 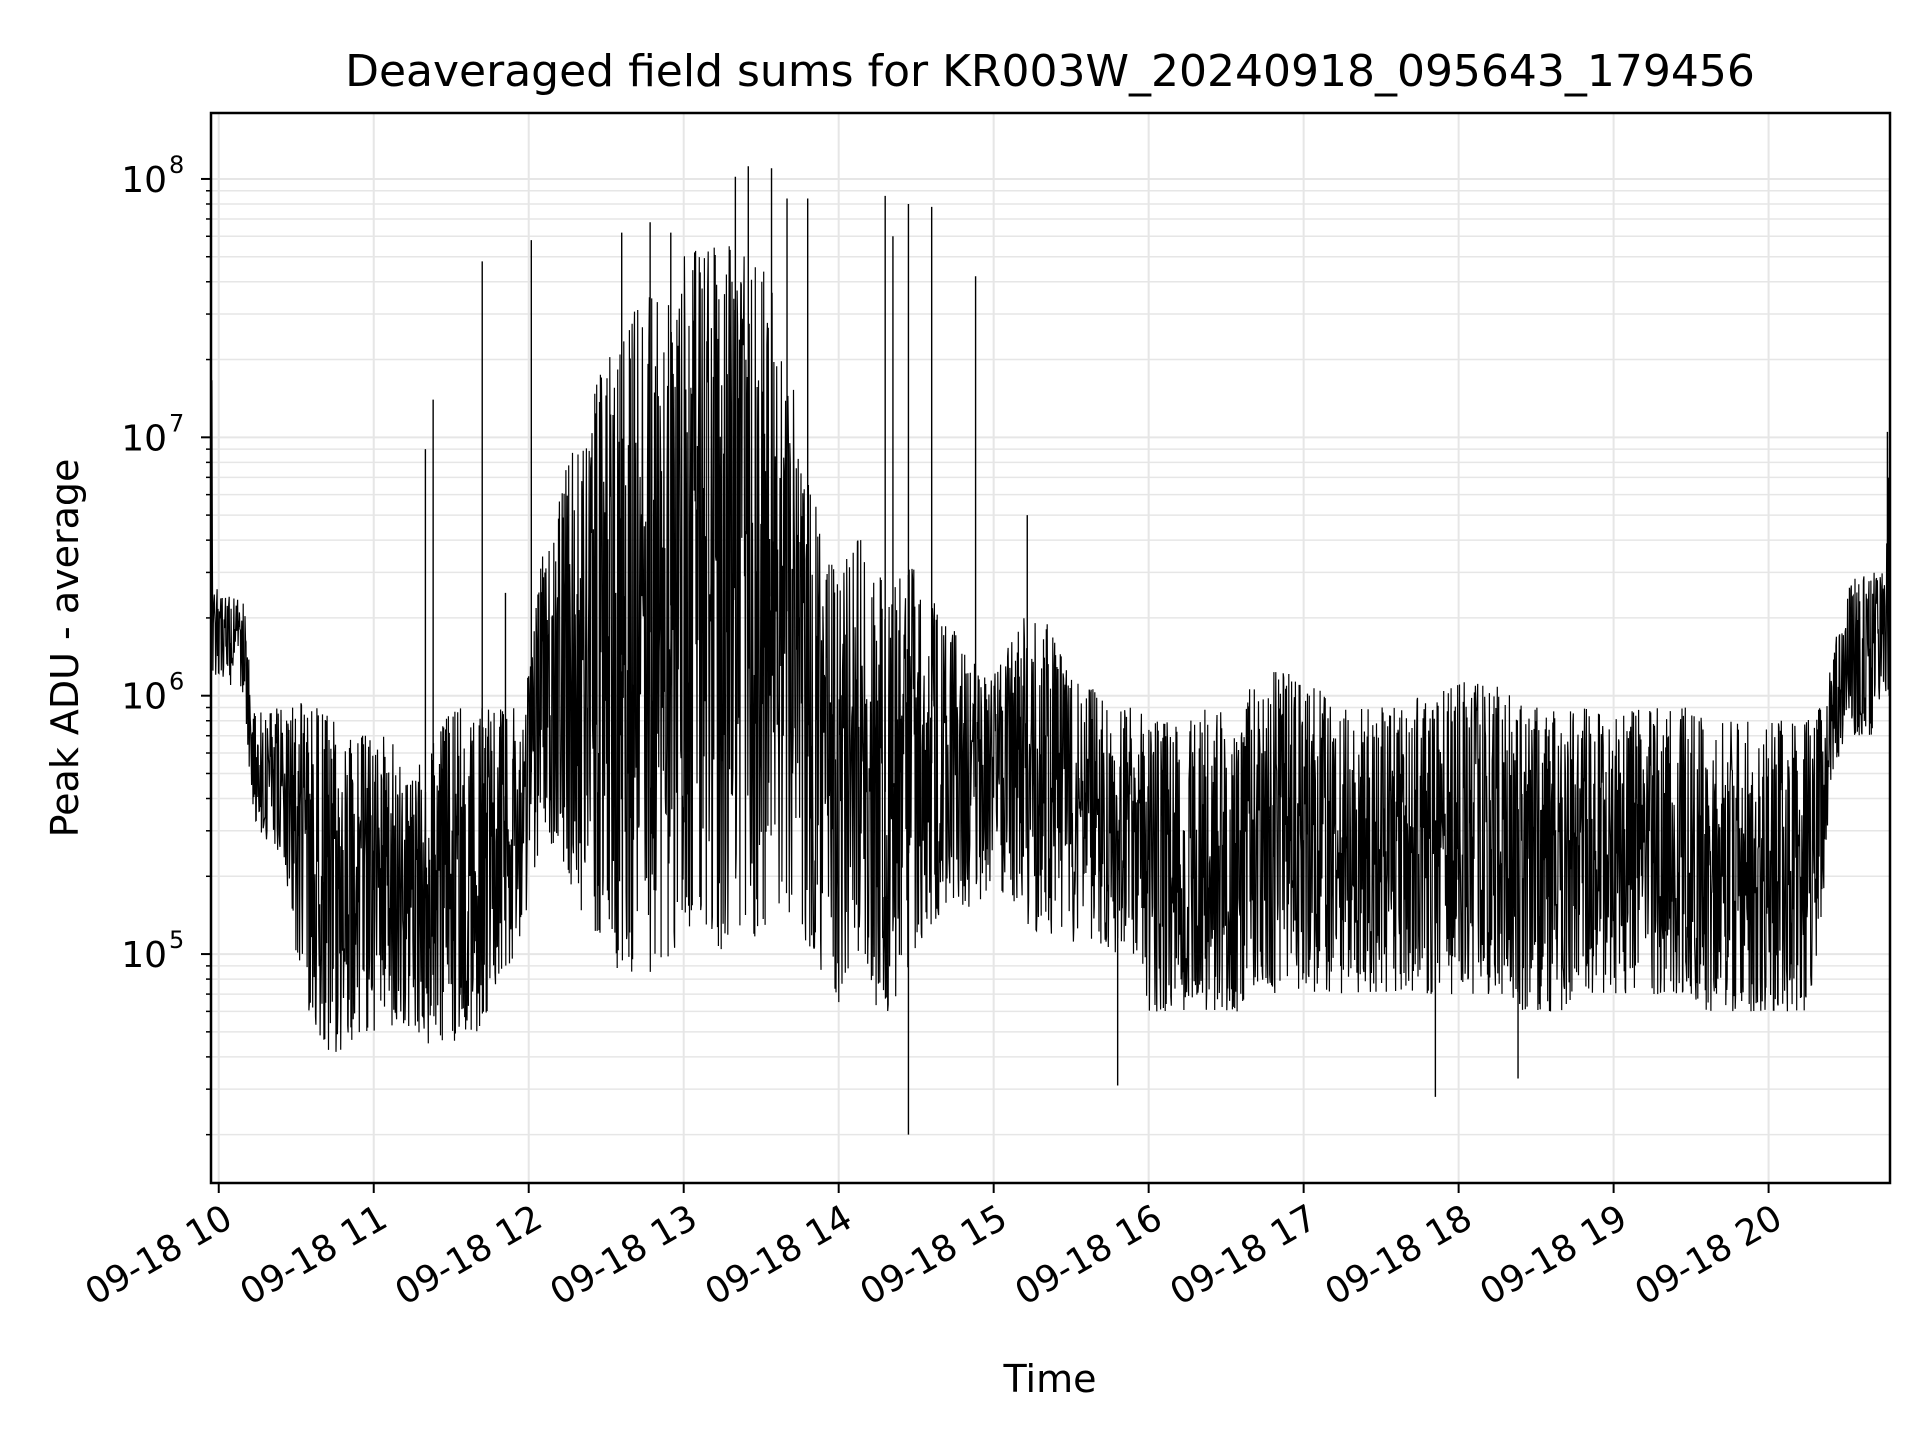 What do you see at coordinates (176, 165) in the screenshot?
I see `y-tick-exponent: 8` at bounding box center [176, 165].